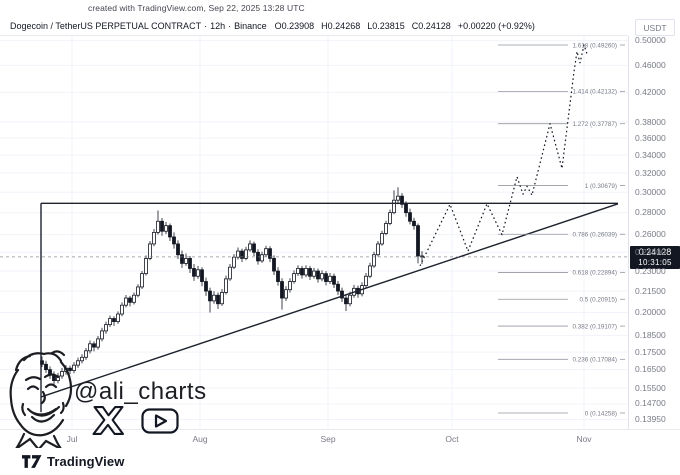 This screenshot has width=680, height=475. What do you see at coordinates (218, 26) in the screenshot?
I see `interval-label: 12h` at bounding box center [218, 26].